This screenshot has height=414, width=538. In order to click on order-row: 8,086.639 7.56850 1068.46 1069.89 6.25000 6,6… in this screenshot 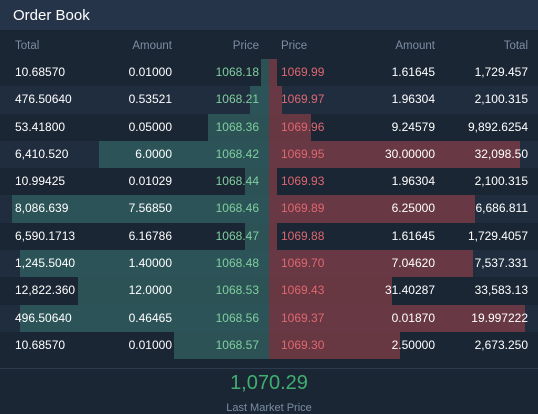, I will do `click(269, 209)`.